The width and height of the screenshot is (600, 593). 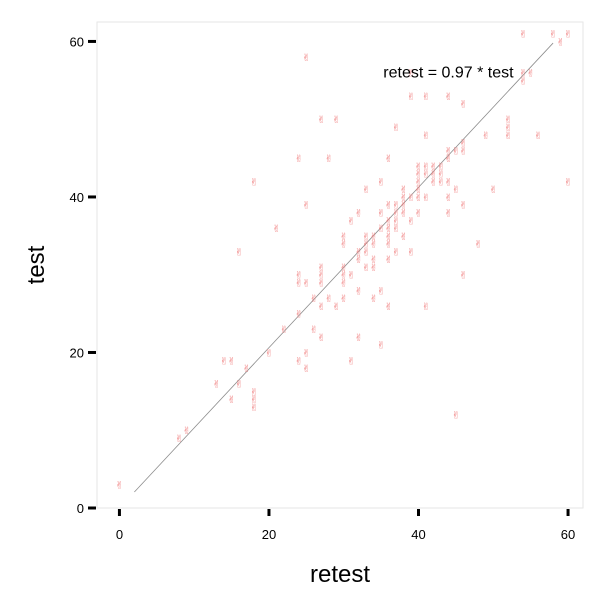 What do you see at coordinates (77, 41) in the screenshot?
I see `y-tick-label: 60` at bounding box center [77, 41].